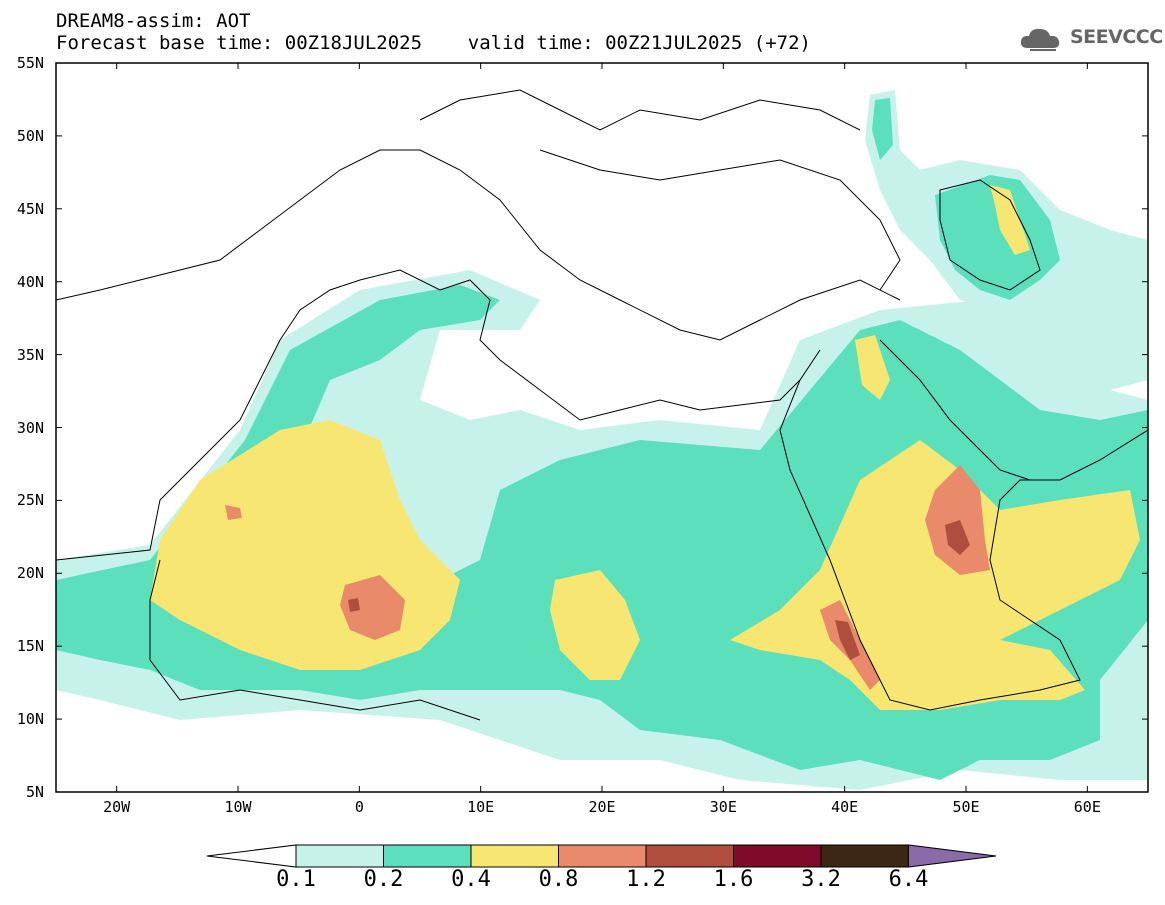  I want to click on lon-label: 10W, so click(238, 807).